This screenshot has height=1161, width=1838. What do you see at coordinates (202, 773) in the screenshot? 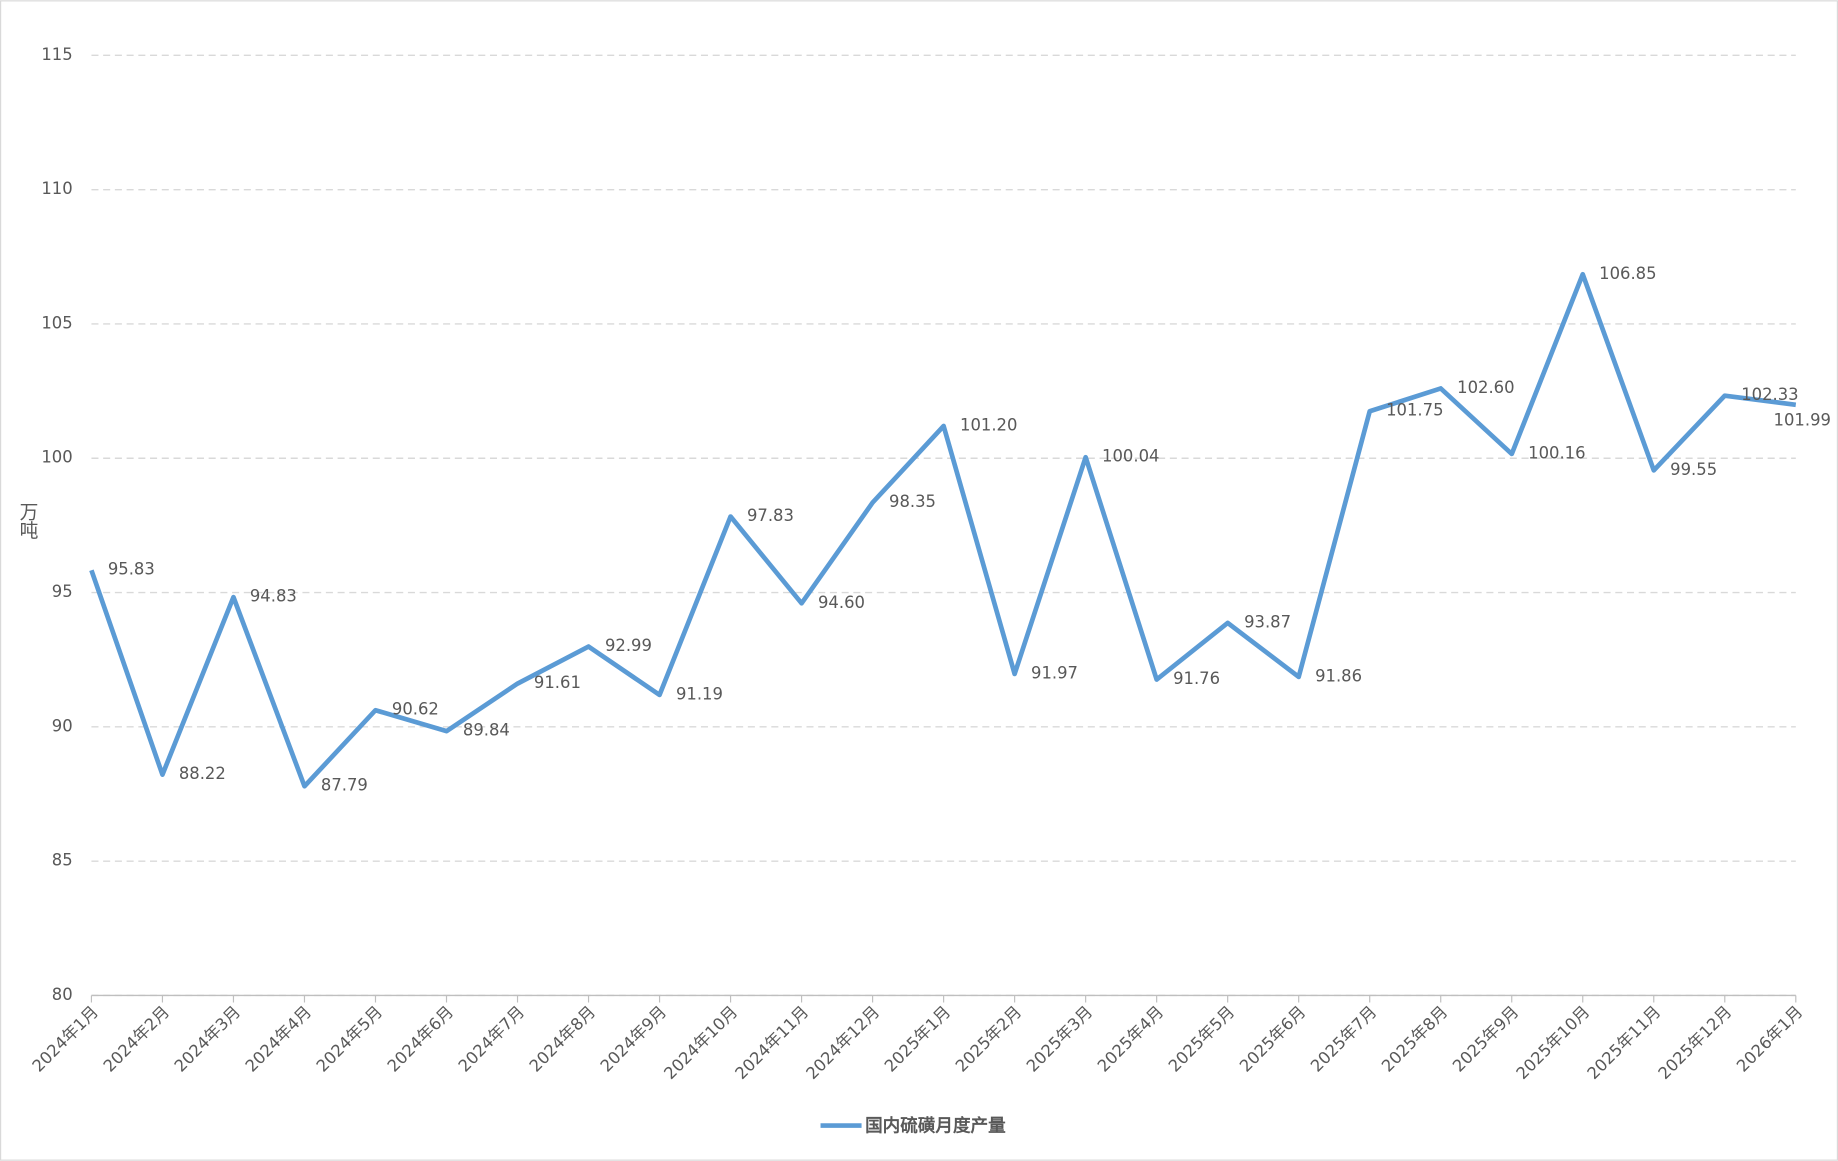
I see `data-label: 88.22` at bounding box center [202, 773].